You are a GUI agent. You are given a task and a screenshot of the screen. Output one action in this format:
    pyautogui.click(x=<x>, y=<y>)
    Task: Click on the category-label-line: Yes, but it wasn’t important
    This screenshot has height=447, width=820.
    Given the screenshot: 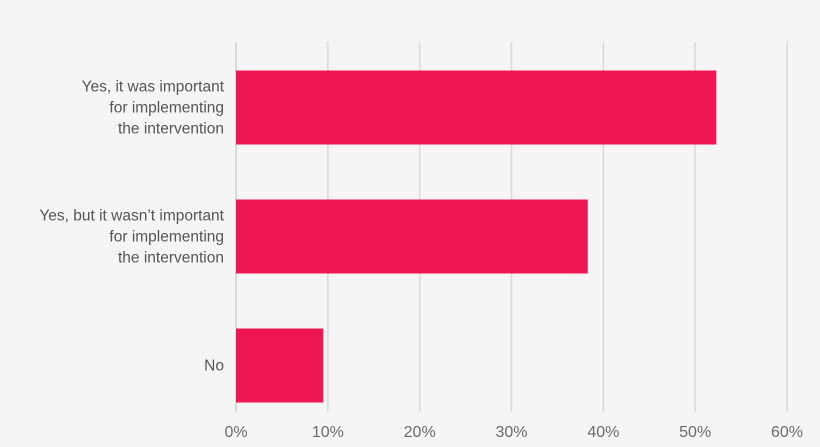 What is the action you would take?
    pyautogui.click(x=131, y=216)
    